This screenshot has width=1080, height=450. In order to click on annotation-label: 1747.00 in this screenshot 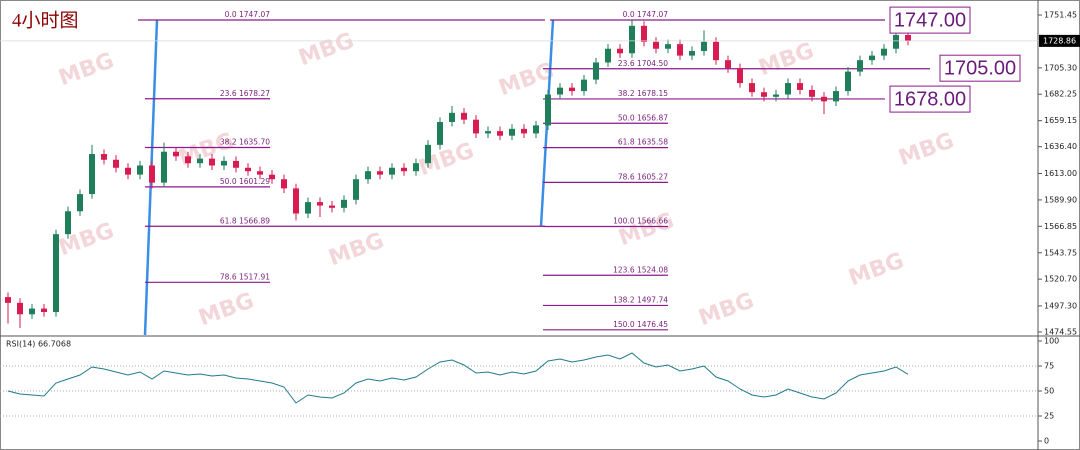, I will do `click(930, 20)`.